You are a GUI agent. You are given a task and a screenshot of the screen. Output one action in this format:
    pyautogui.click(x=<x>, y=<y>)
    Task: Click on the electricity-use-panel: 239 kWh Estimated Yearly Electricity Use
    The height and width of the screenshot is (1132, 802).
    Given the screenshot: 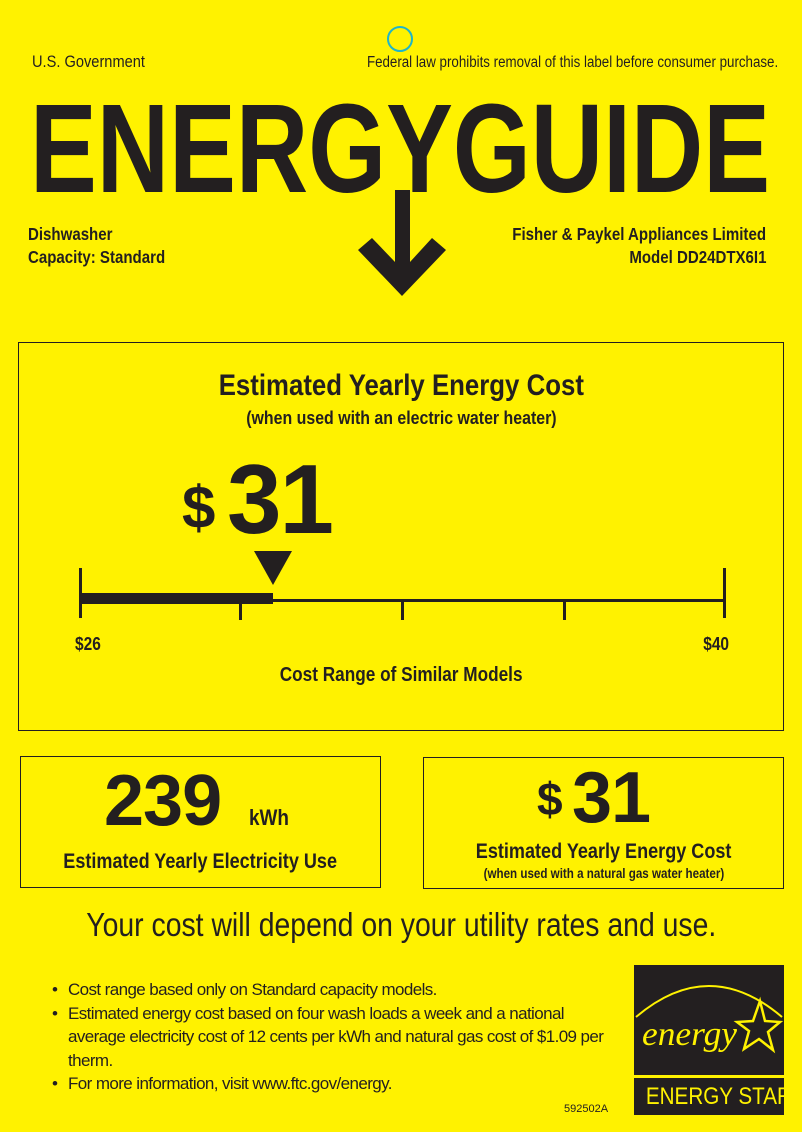 What is the action you would take?
    pyautogui.click(x=200, y=822)
    